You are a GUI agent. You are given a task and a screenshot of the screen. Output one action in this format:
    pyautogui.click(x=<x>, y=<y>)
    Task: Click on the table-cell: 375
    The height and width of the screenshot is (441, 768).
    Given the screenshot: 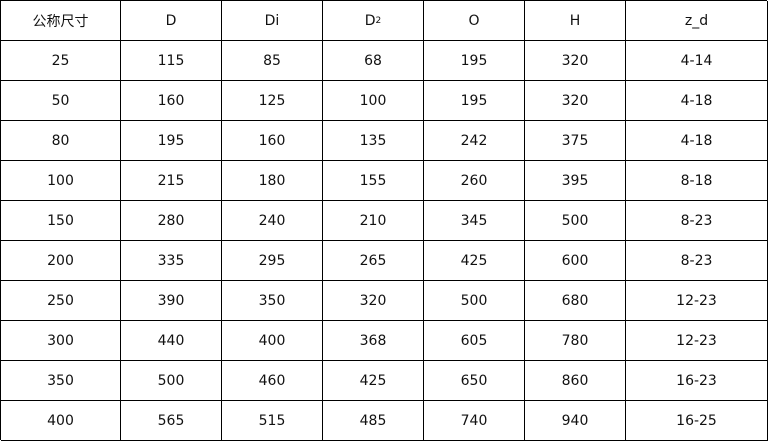 What is the action you would take?
    pyautogui.click(x=575, y=141)
    